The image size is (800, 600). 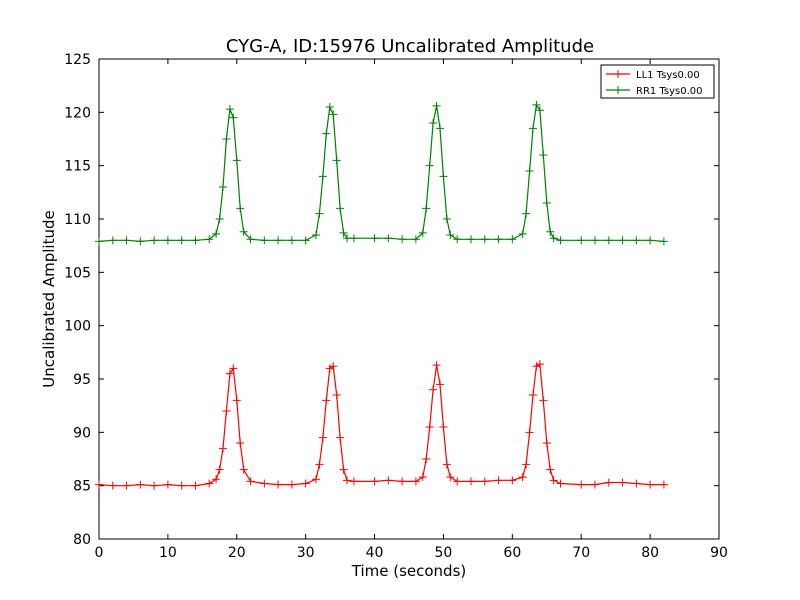 I want to click on legend-label: RR1 Tsys0.00, so click(x=669, y=91).